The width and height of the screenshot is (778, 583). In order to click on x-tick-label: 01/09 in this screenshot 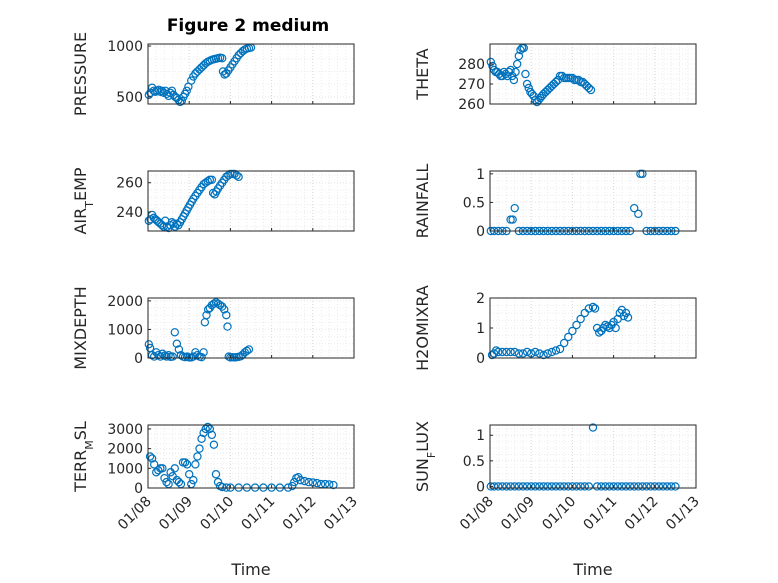, I will do `click(518, 514)`.